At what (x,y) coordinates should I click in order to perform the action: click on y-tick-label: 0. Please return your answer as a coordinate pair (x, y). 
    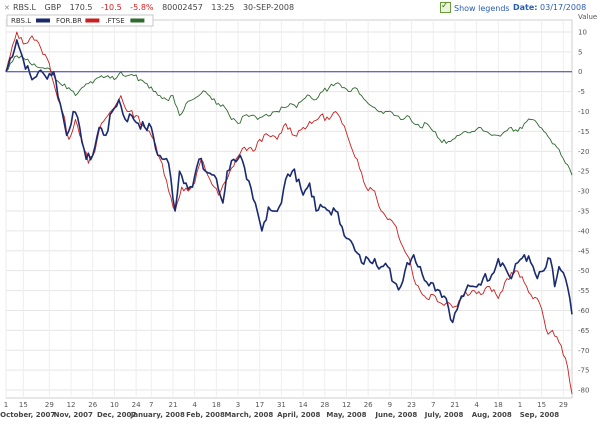
    Looking at the image, I should click on (580, 72).